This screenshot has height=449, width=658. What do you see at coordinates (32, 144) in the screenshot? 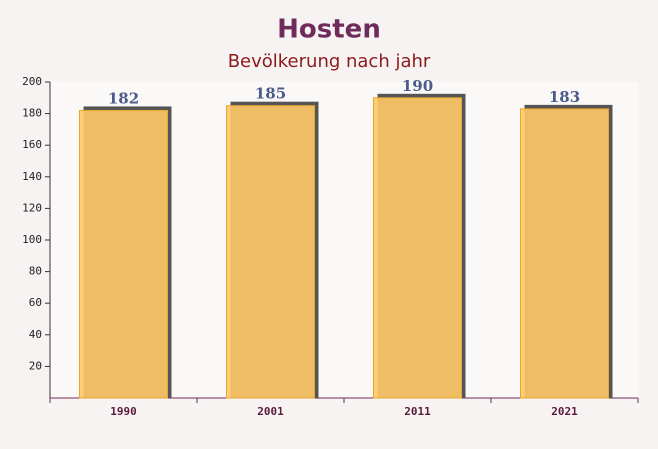
I see `y-tick-label: 160` at bounding box center [32, 144].